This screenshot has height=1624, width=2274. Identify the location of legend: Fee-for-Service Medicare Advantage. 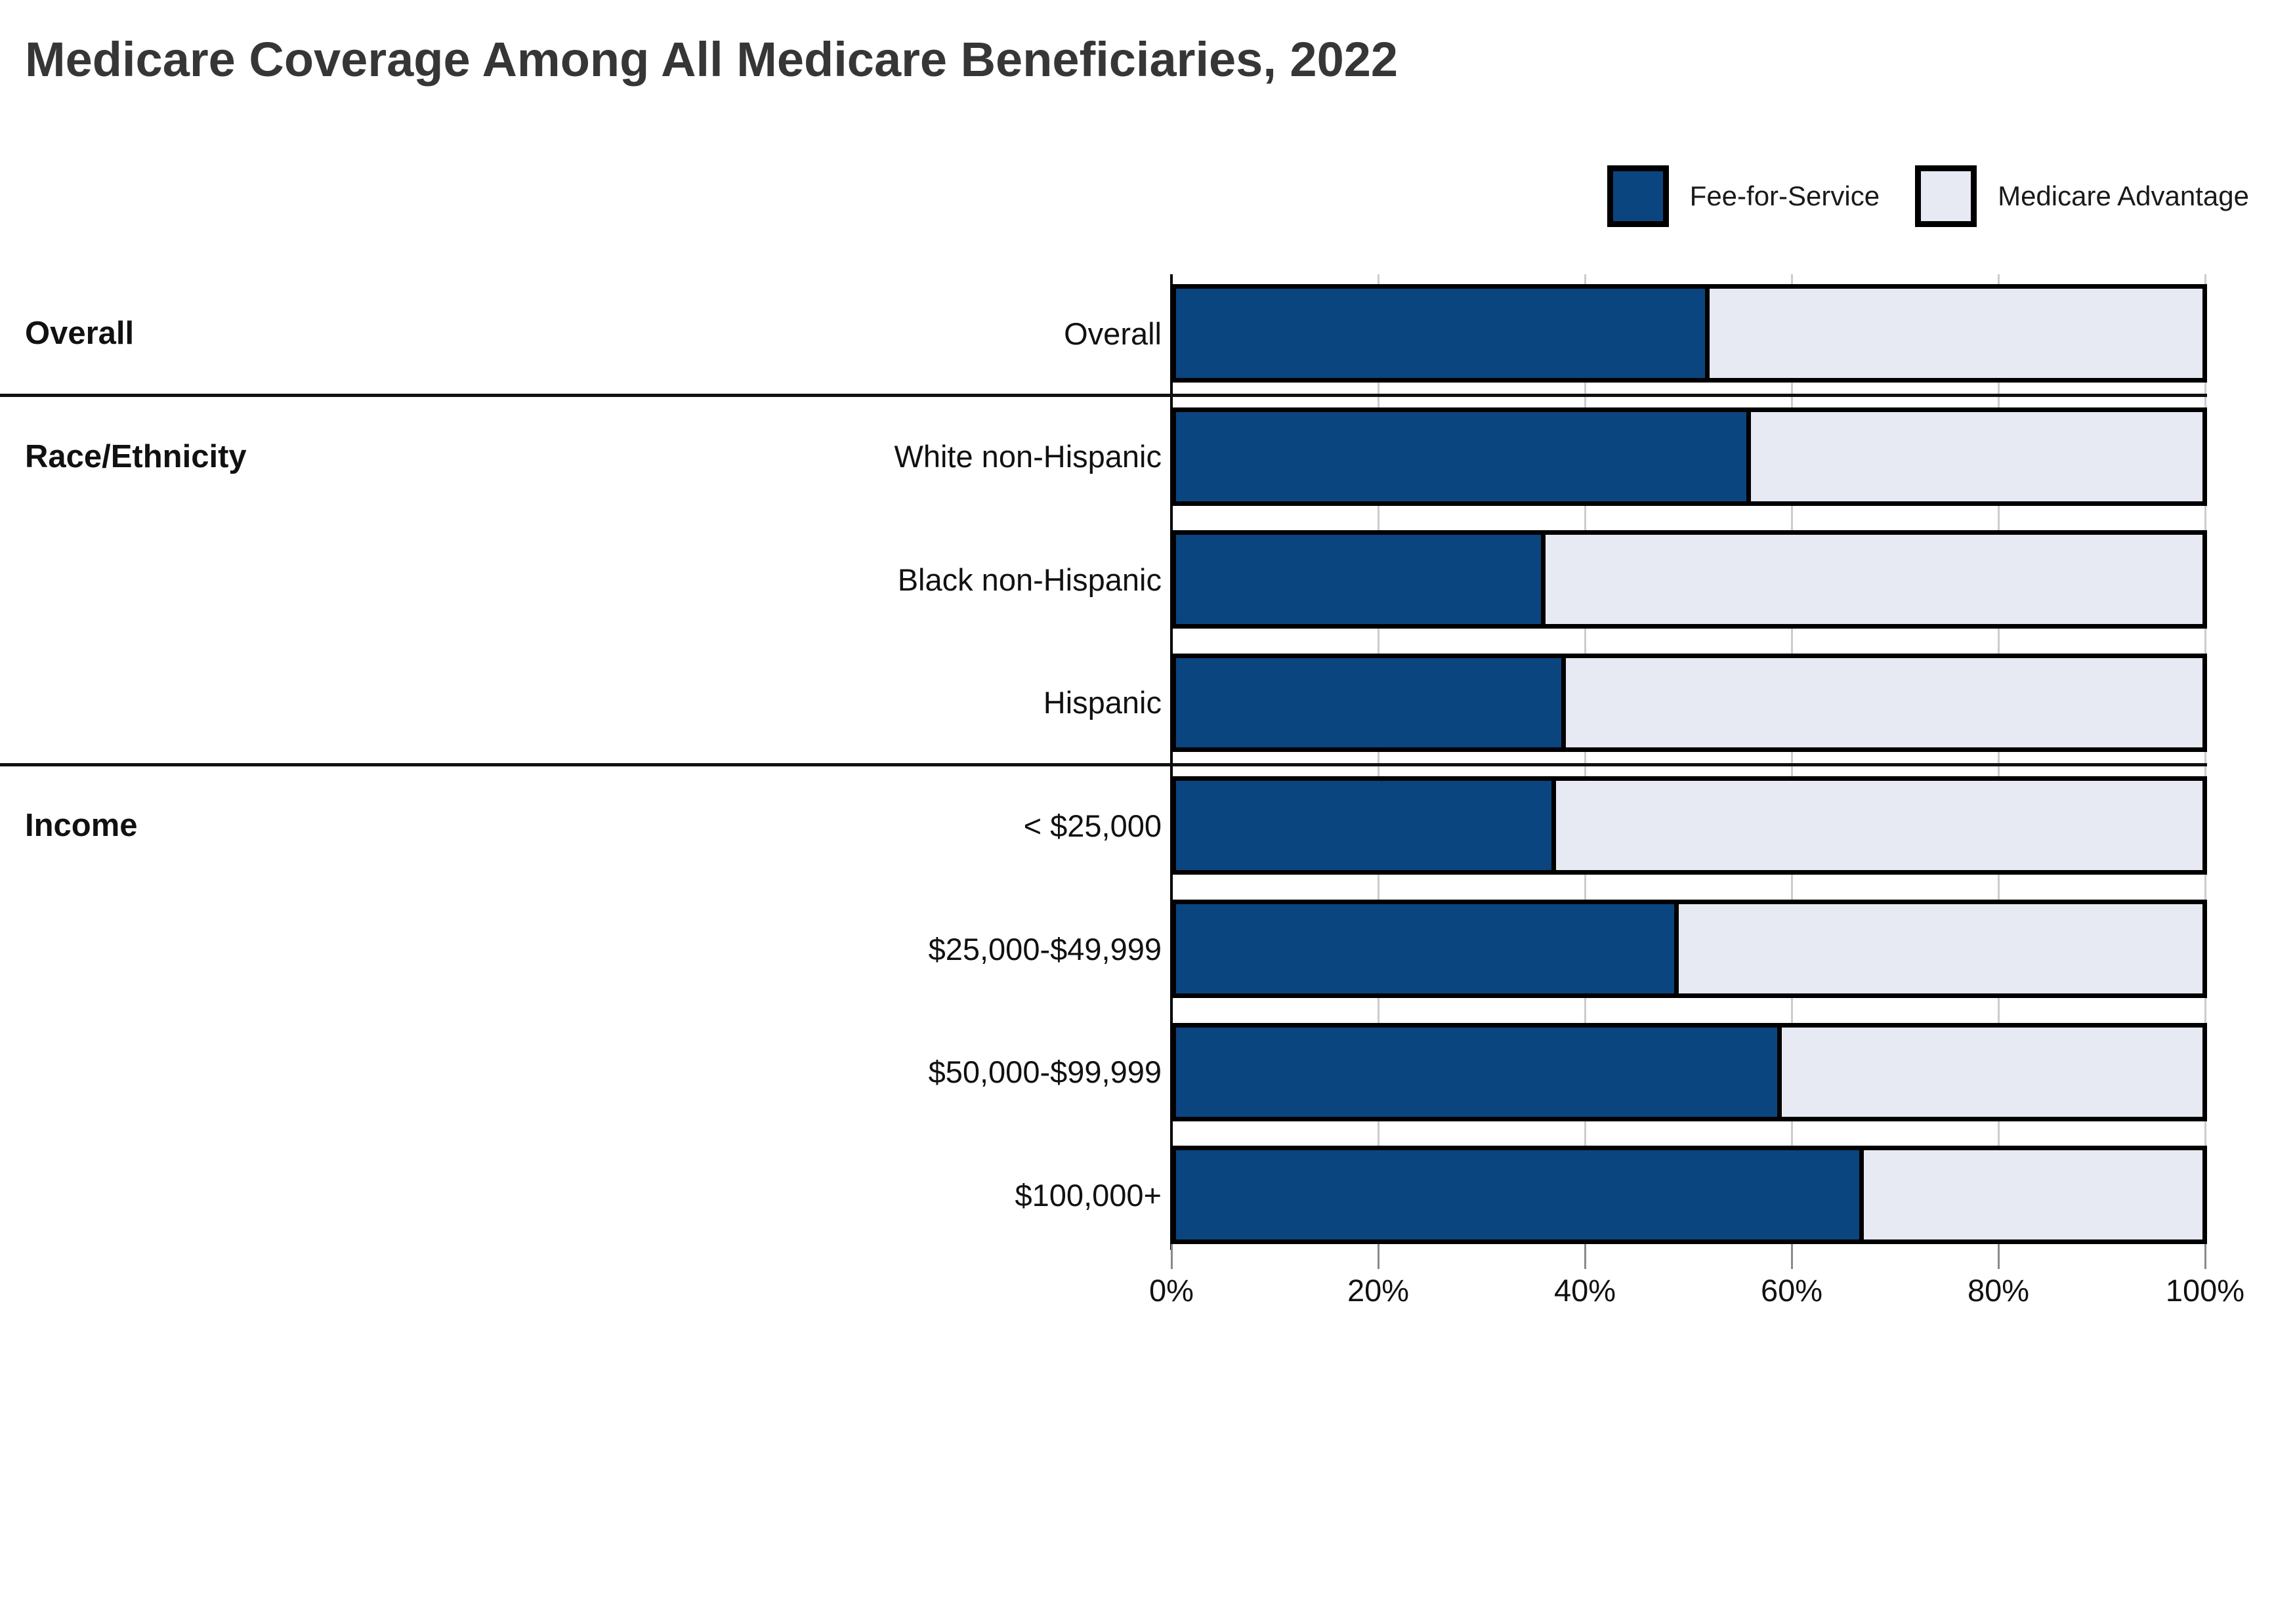
(1928, 196).